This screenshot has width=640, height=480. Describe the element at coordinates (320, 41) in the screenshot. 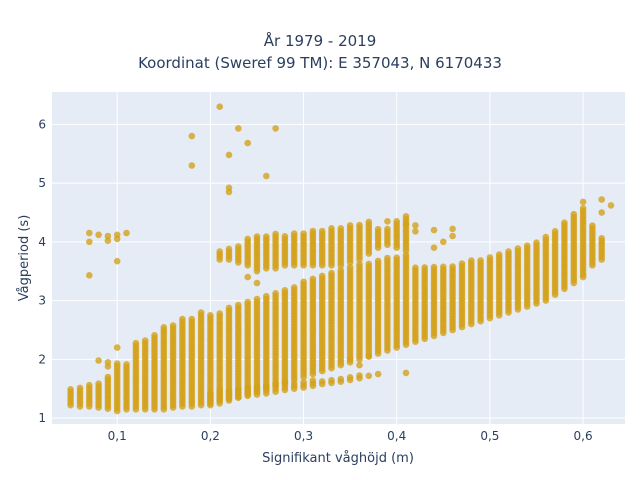

I see `chart-title: År 1979 - 2019` at that location.